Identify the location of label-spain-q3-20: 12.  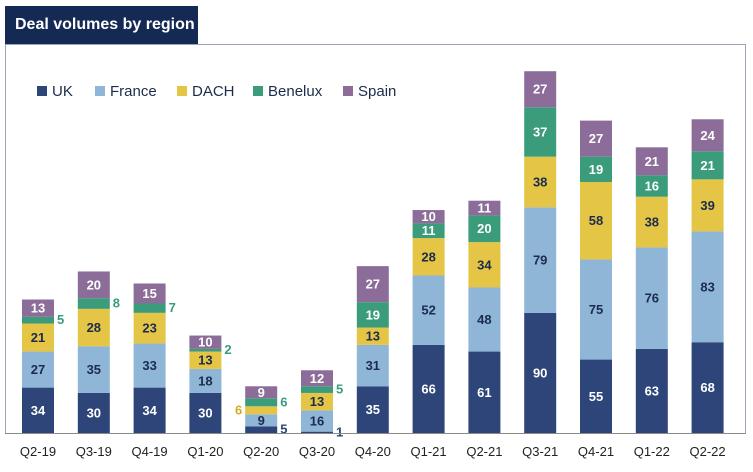
(317, 378).